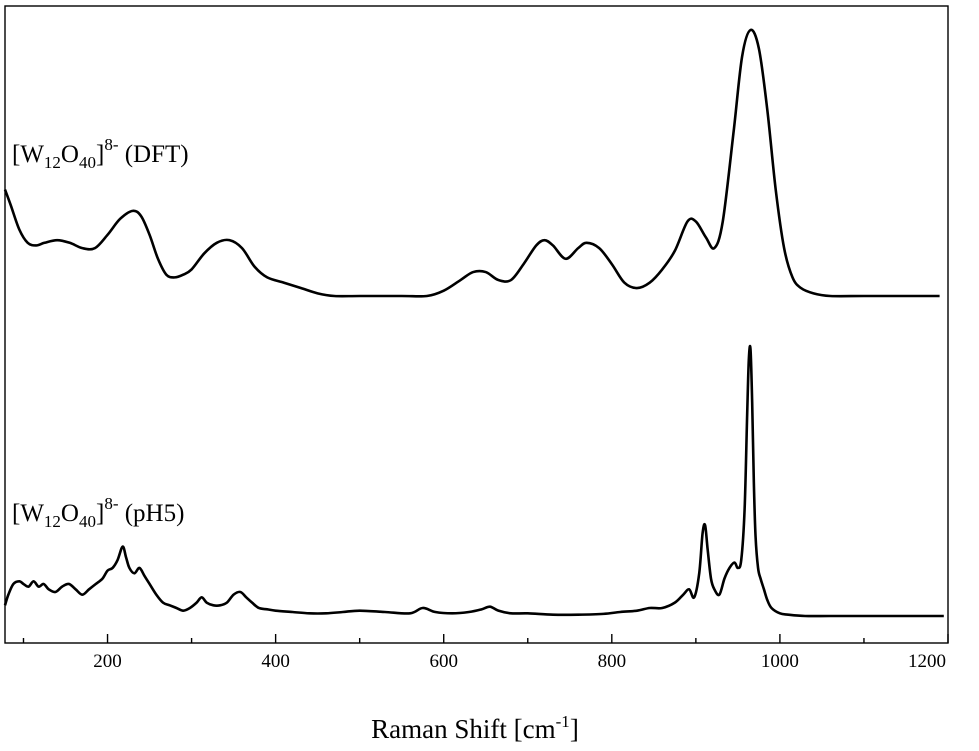  Describe the element at coordinates (100, 153) in the screenshot. I see `series-label-dft: [W12O40]8- (DFT)` at that location.